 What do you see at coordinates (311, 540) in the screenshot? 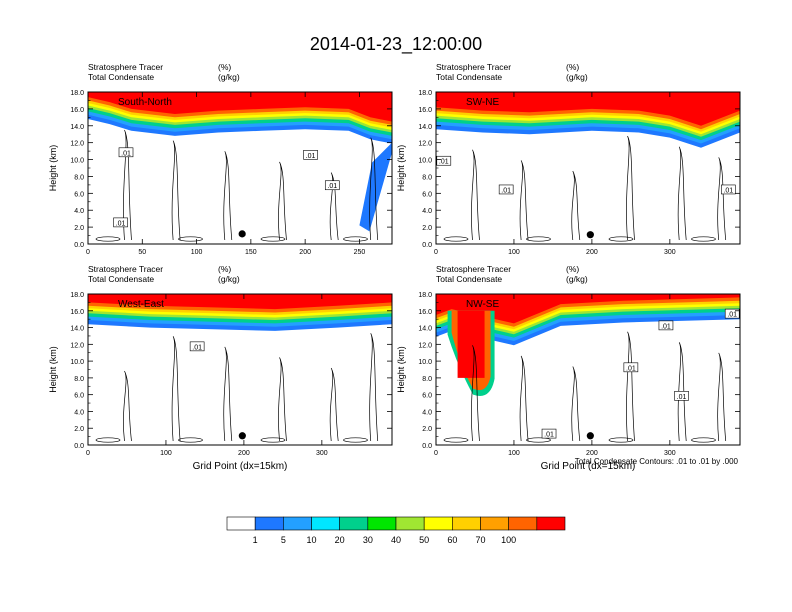
I see `colorbar-label: 10` at bounding box center [311, 540].